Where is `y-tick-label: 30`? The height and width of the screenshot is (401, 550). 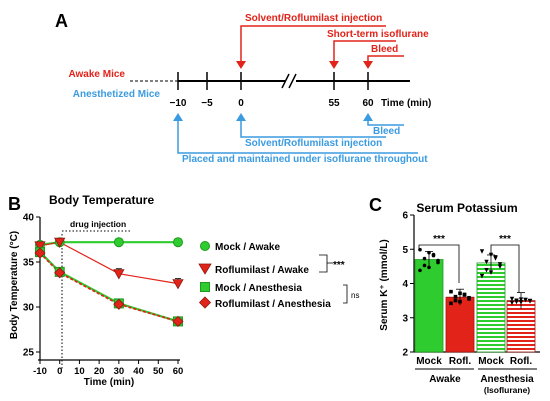
y-tick-label: 30 is located at coordinates (29, 308).